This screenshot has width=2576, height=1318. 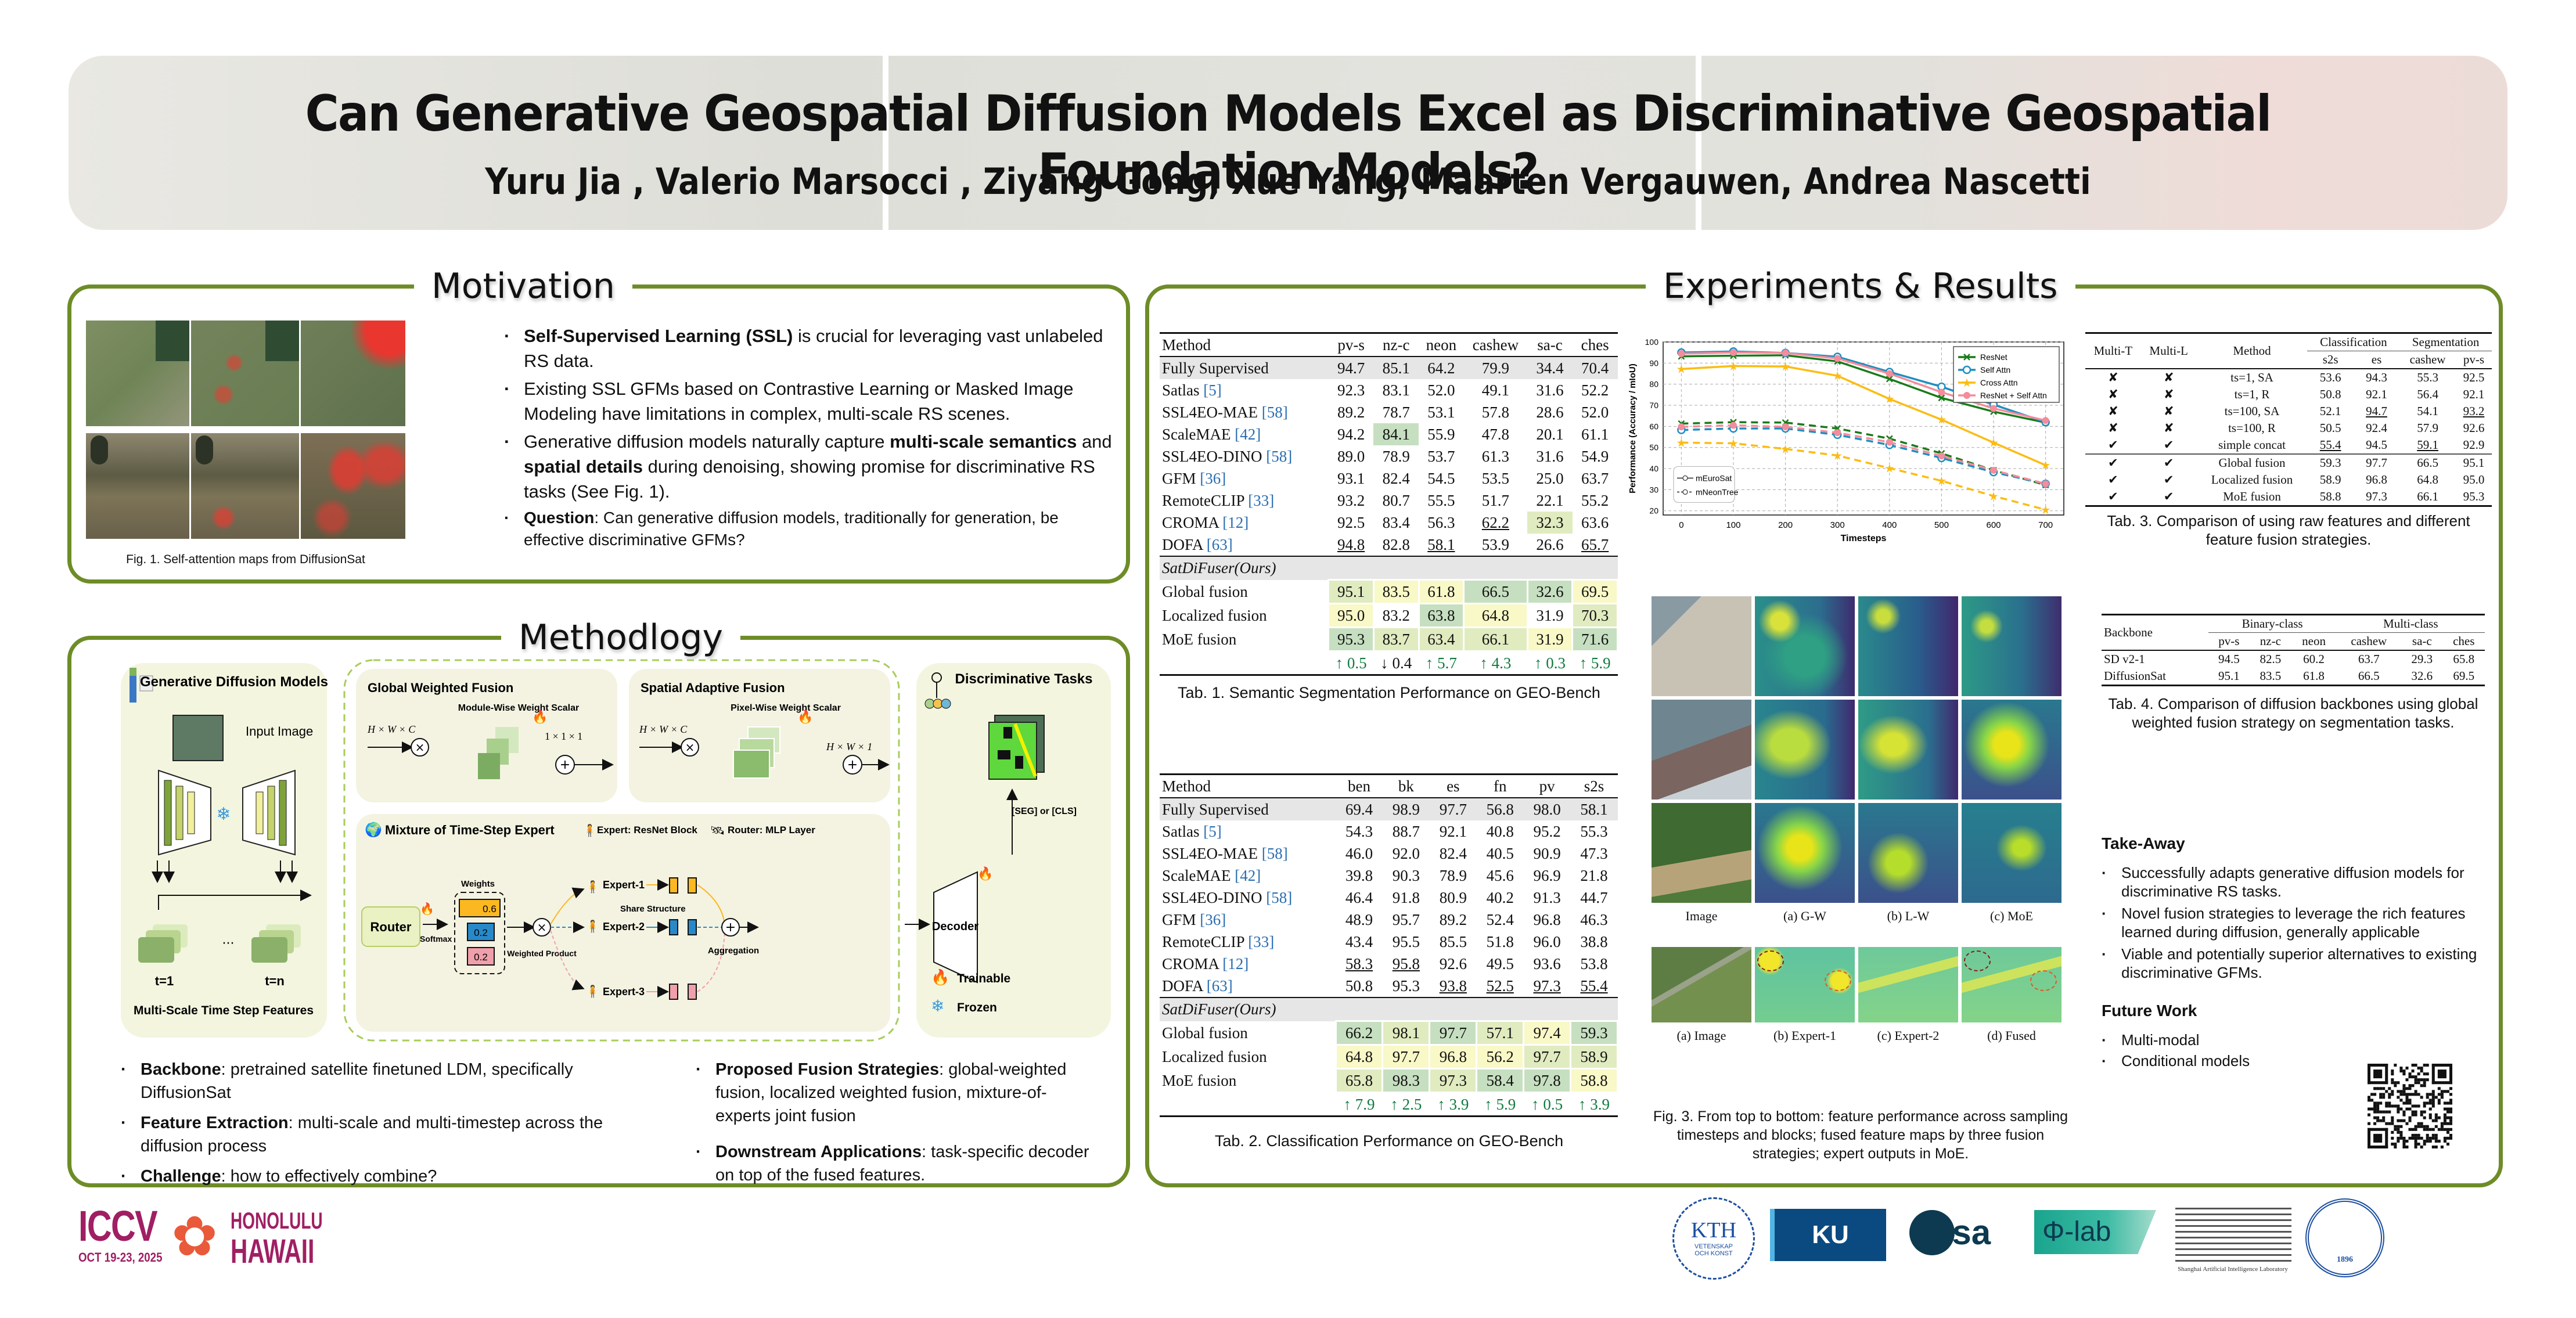 What do you see at coordinates (2124, 659) in the screenshot?
I see `backbone-name: SD v2-1` at bounding box center [2124, 659].